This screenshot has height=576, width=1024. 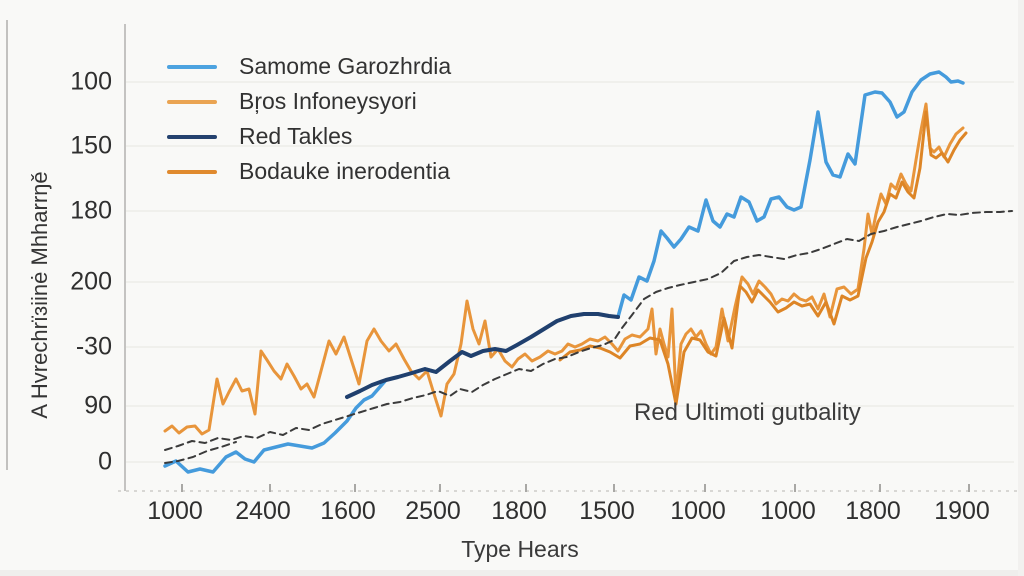 I want to click on bottom-edge-band, so click(x=512, y=573).